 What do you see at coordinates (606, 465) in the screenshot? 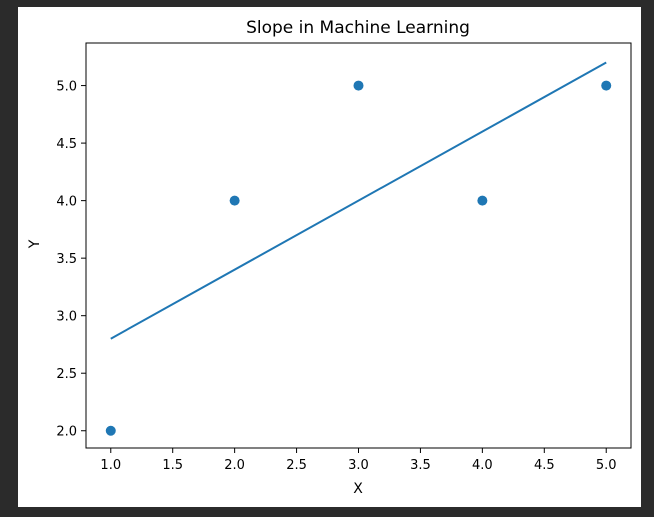
I see `x-tick-label: 5.0` at bounding box center [606, 465].